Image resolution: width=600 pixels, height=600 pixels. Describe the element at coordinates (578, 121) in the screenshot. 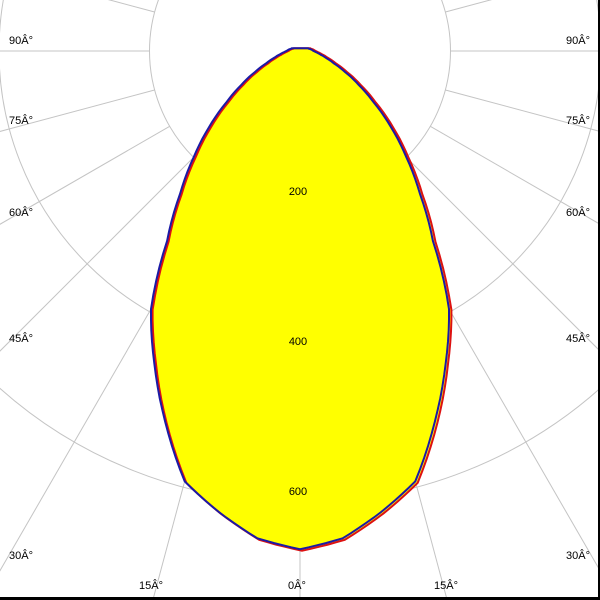

I see `angle-label-right-75: 75Â°` at that location.